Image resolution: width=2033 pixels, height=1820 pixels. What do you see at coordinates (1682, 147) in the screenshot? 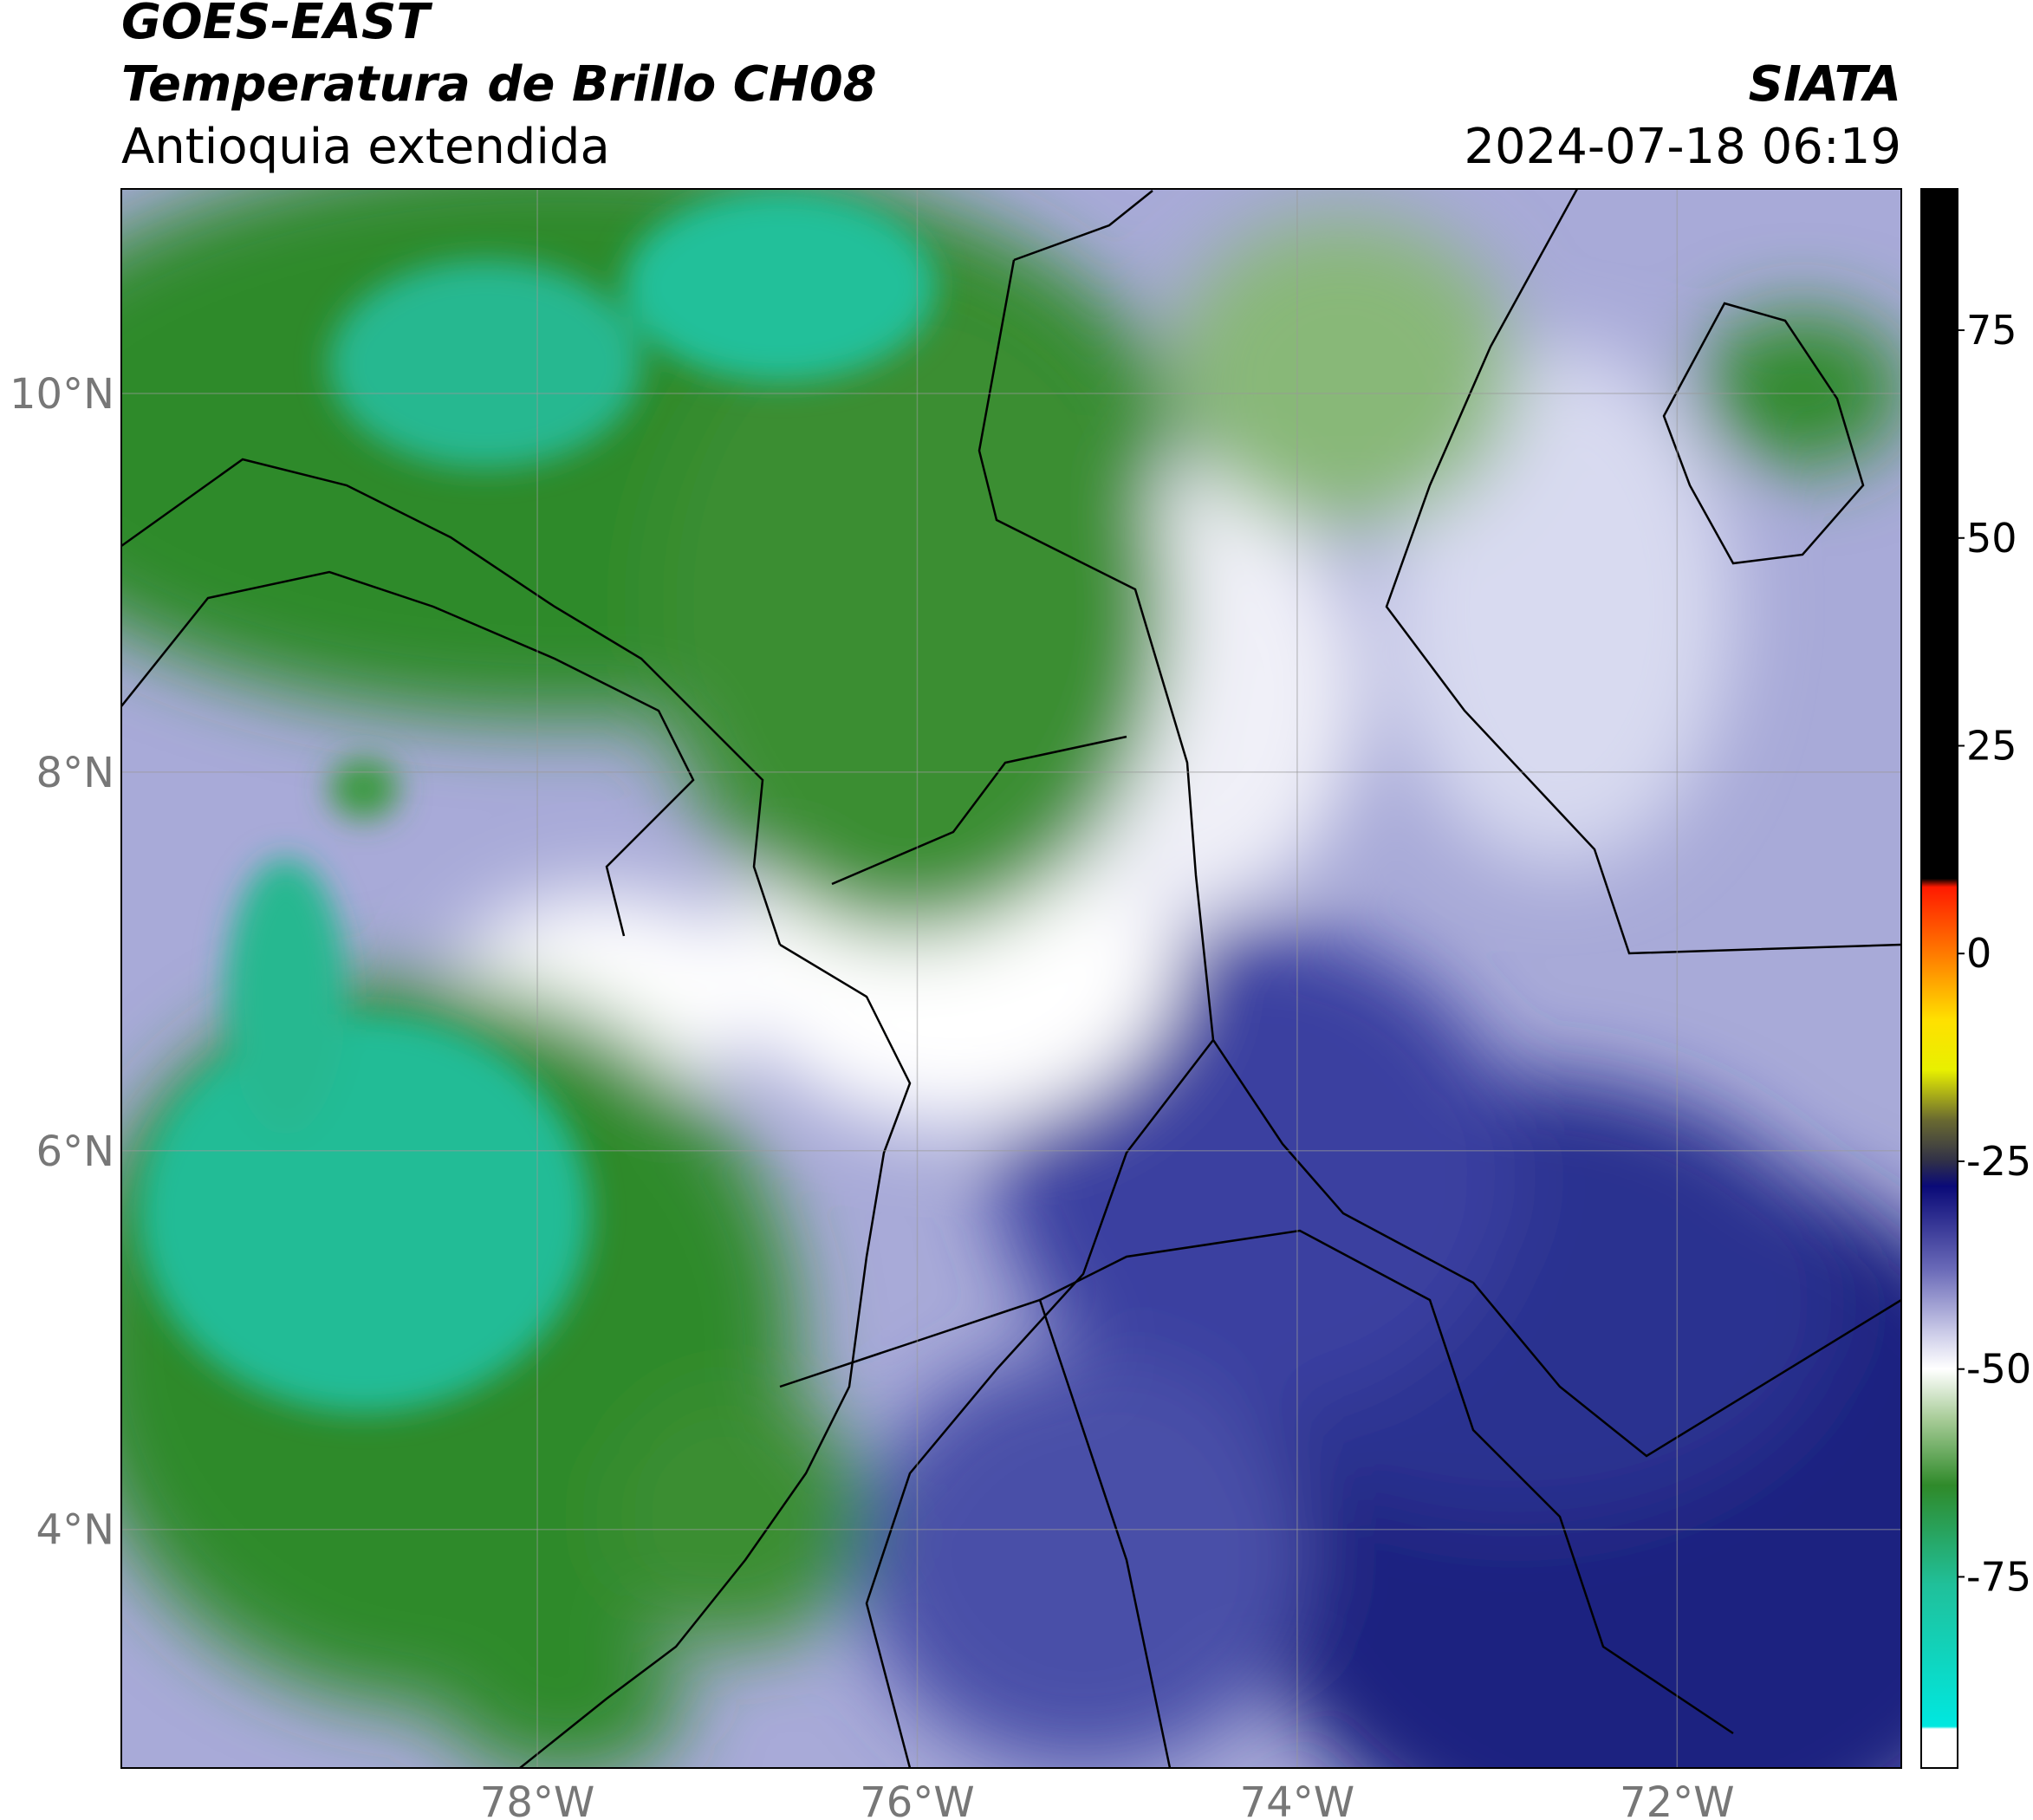
I see `datetime: 2024-07-18 06:19` at bounding box center [1682, 147].